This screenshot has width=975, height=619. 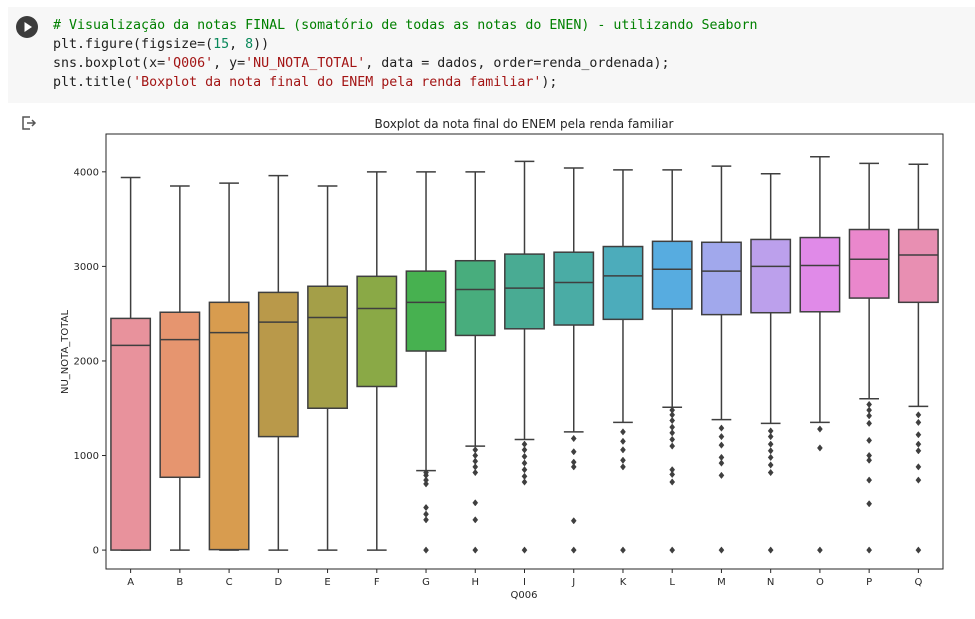 I want to click on code-number: 8, so click(x=249, y=44).